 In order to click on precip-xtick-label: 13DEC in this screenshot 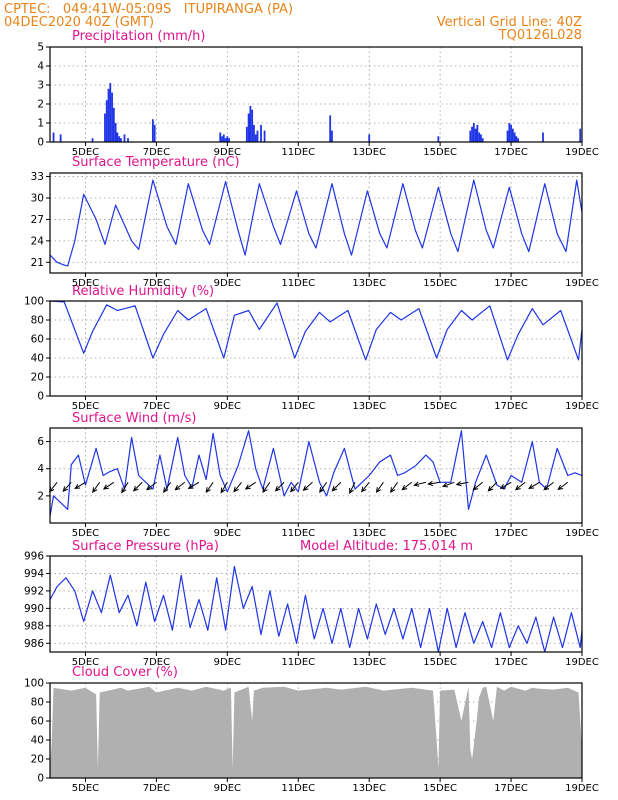, I will do `click(369, 152)`.